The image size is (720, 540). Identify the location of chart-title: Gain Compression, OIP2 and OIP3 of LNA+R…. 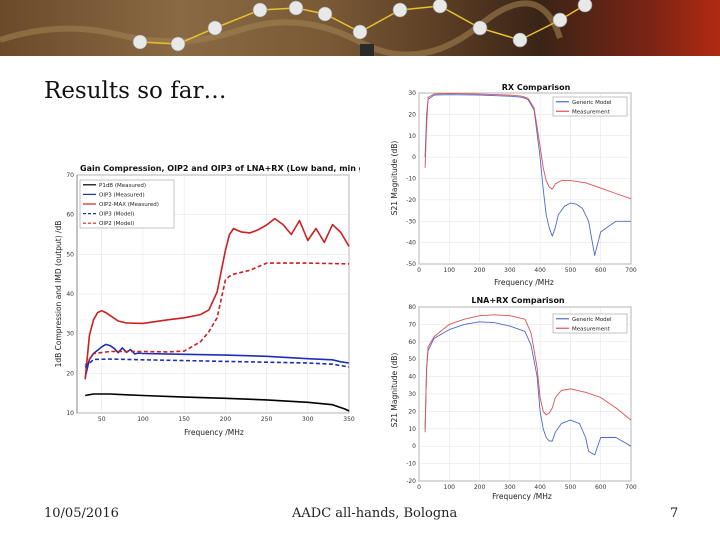
(220, 168).